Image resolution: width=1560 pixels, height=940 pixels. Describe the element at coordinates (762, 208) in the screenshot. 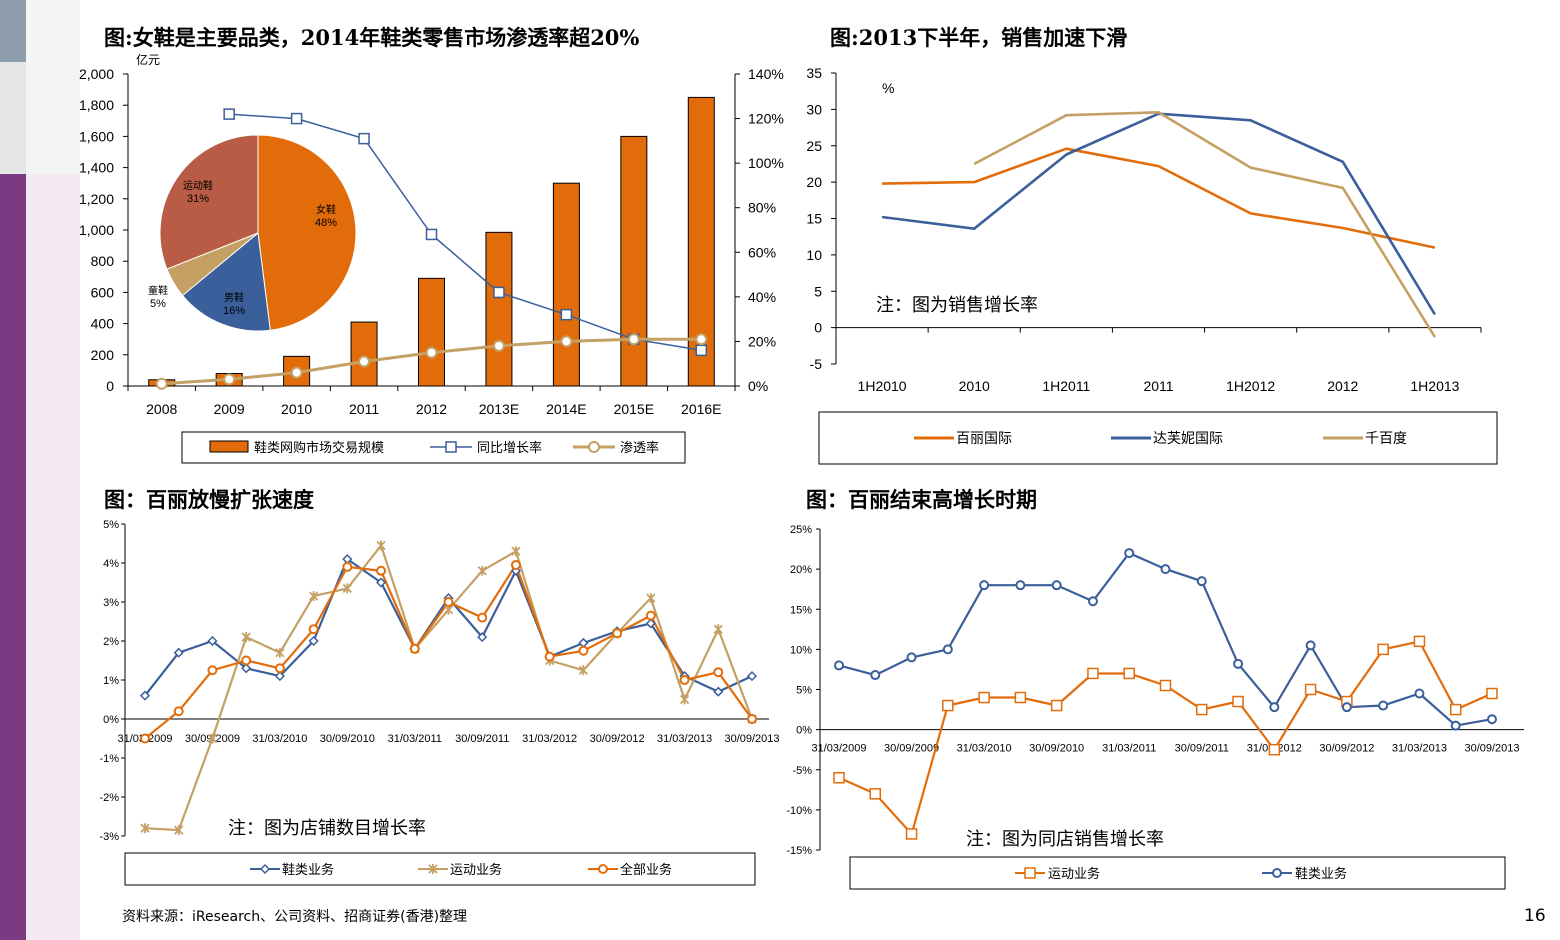

I see `c1-y2-tick-label: 80%` at that location.